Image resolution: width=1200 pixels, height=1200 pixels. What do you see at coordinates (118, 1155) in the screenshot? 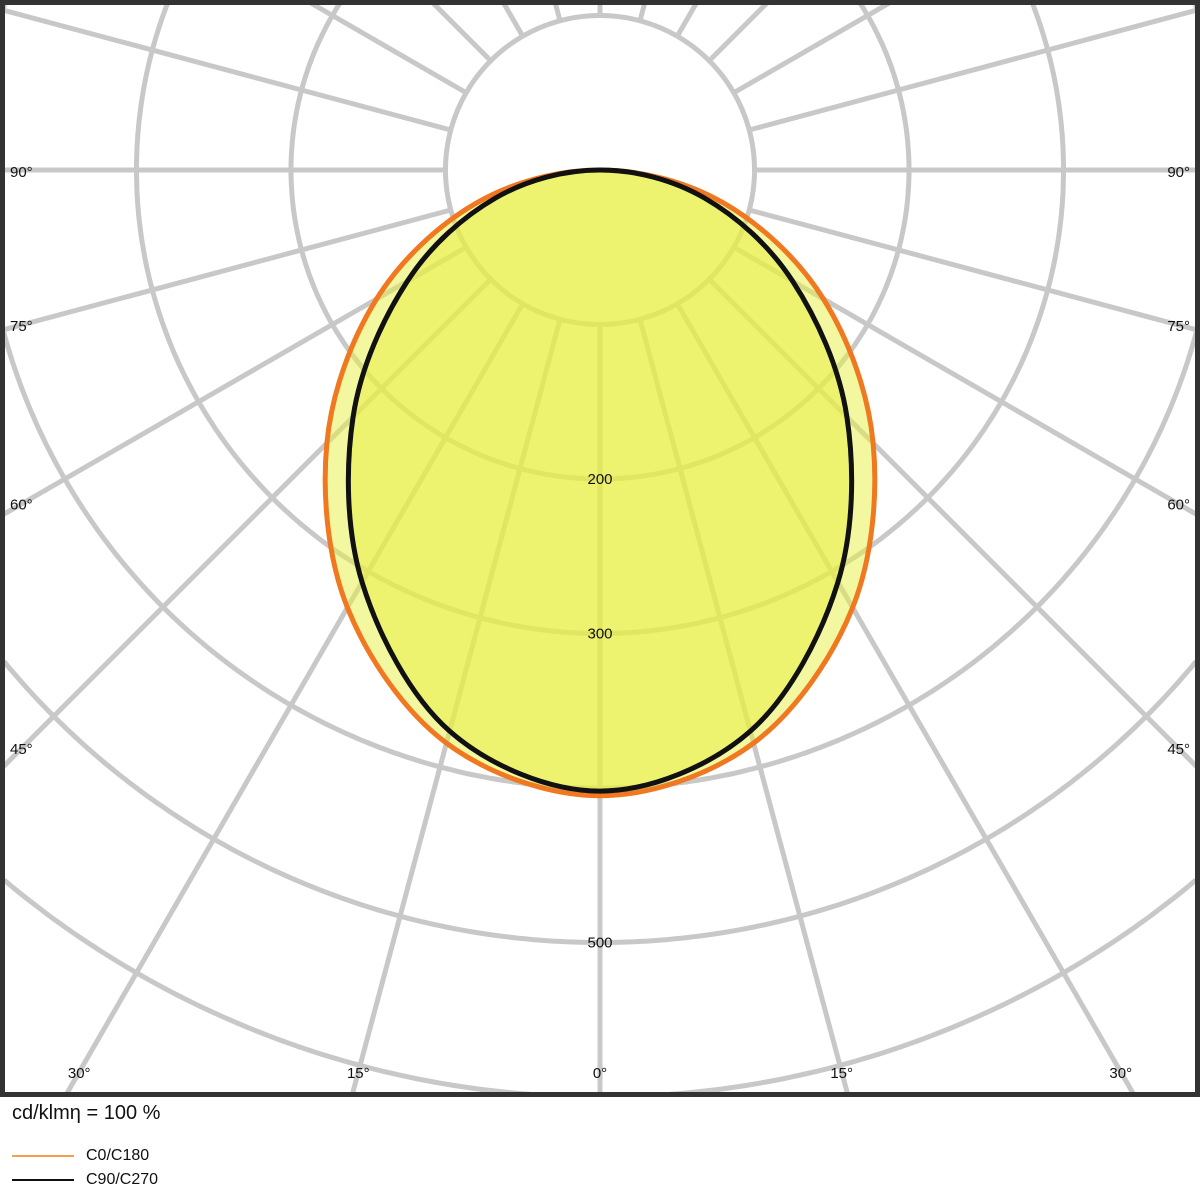
I see `legend-label: C0/C180` at bounding box center [118, 1155].